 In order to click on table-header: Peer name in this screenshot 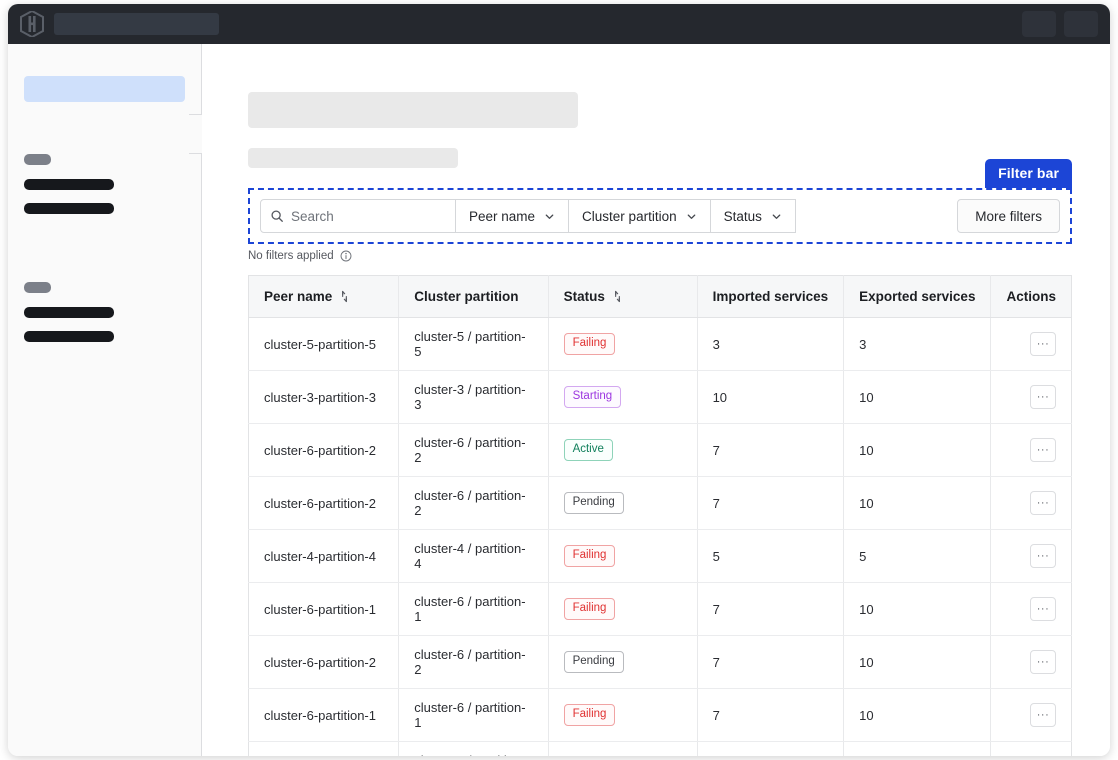, I will do `click(660, 296)`.